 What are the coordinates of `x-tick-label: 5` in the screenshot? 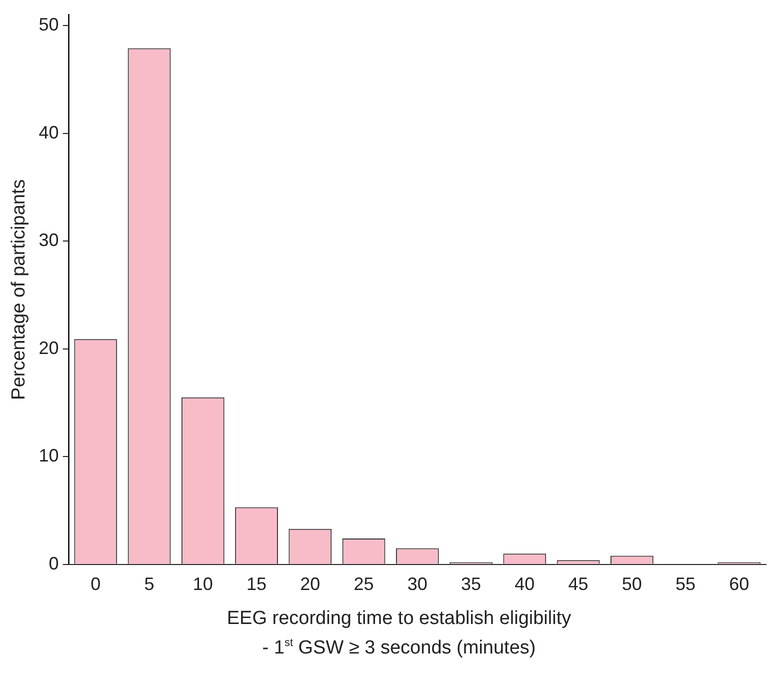 It's located at (149, 584).